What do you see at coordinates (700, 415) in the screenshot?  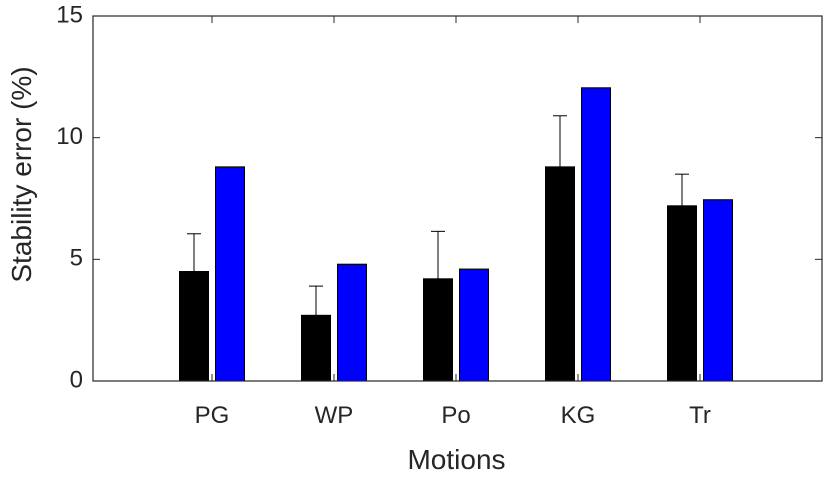 I see `x-tick-label: Tr` at bounding box center [700, 415].